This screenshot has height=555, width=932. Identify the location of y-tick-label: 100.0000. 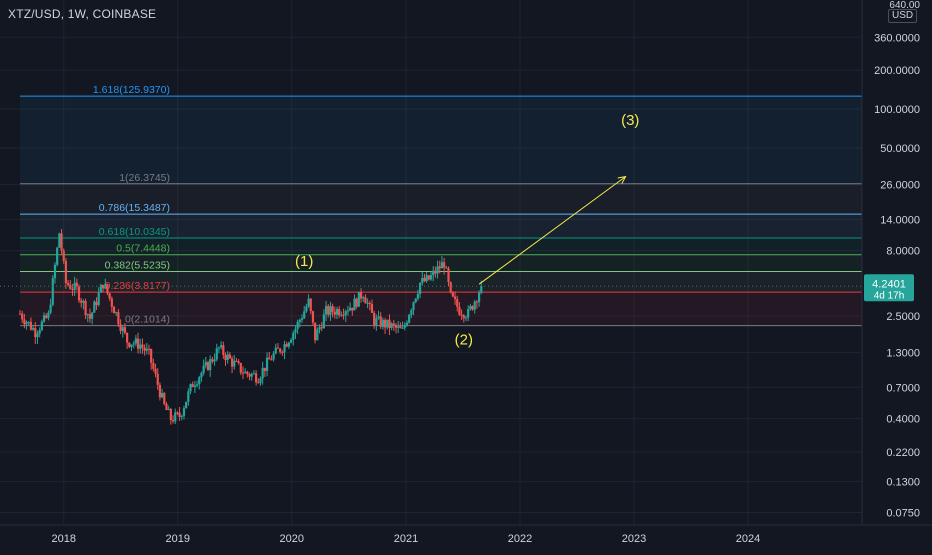
(897, 110).